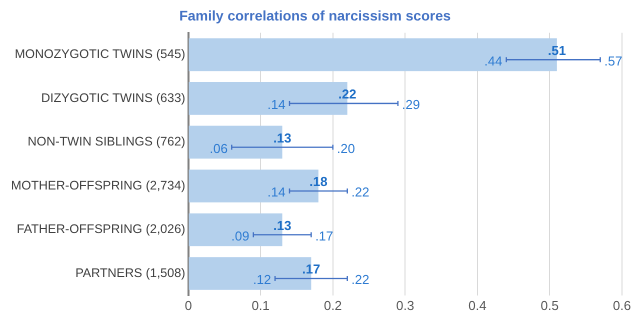 This screenshot has width=642, height=325. I want to click on data-label: .51, so click(557, 50).